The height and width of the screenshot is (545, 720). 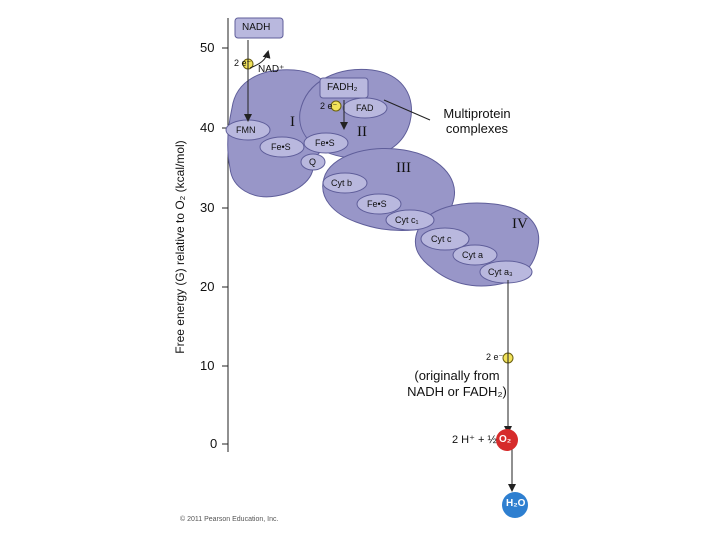 I want to click on oxygen-icon, so click(x=507, y=440).